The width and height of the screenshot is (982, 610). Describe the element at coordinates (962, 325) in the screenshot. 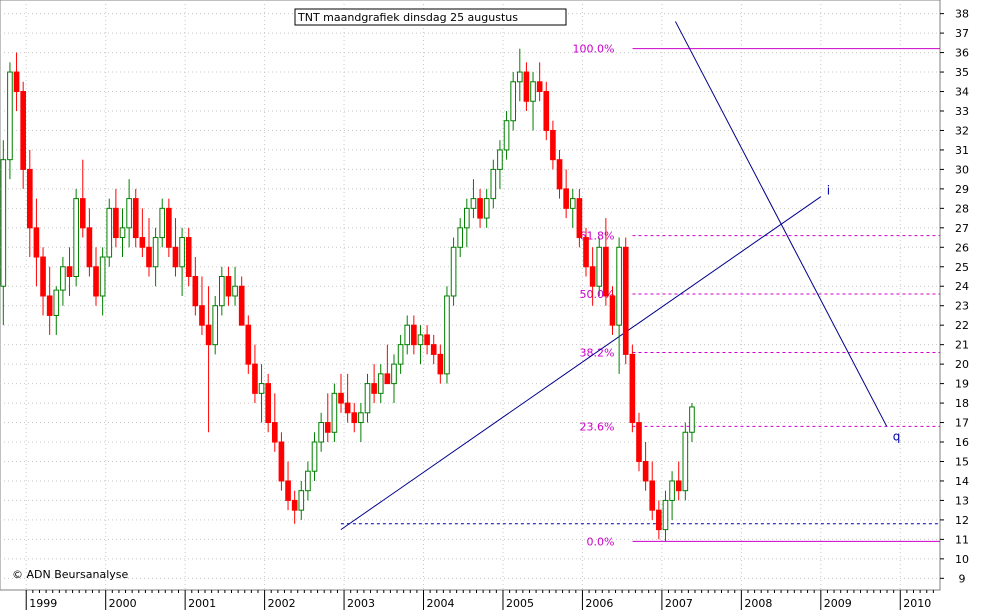

I see `y-tick-label: 22` at that location.